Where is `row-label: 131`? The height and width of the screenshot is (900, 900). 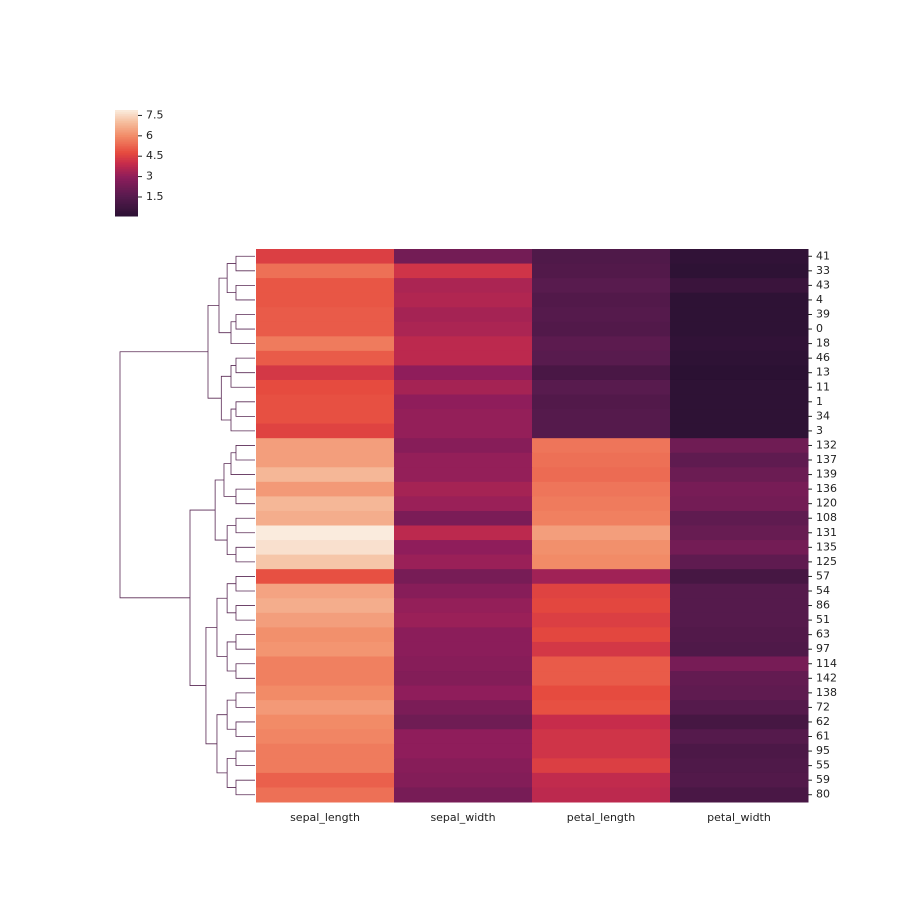
row-label: 131 is located at coordinates (826, 532).